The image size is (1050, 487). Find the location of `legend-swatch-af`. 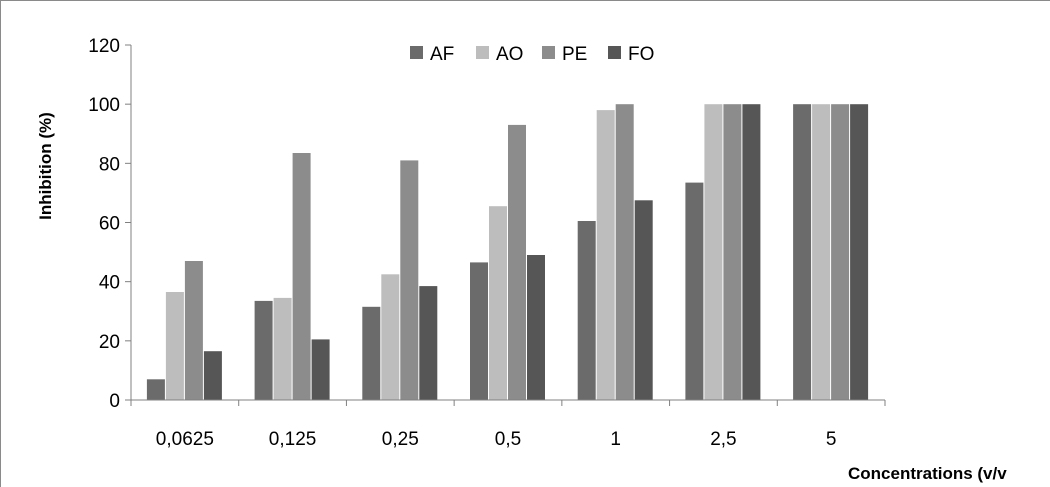

legend-swatch-af is located at coordinates (416, 52).